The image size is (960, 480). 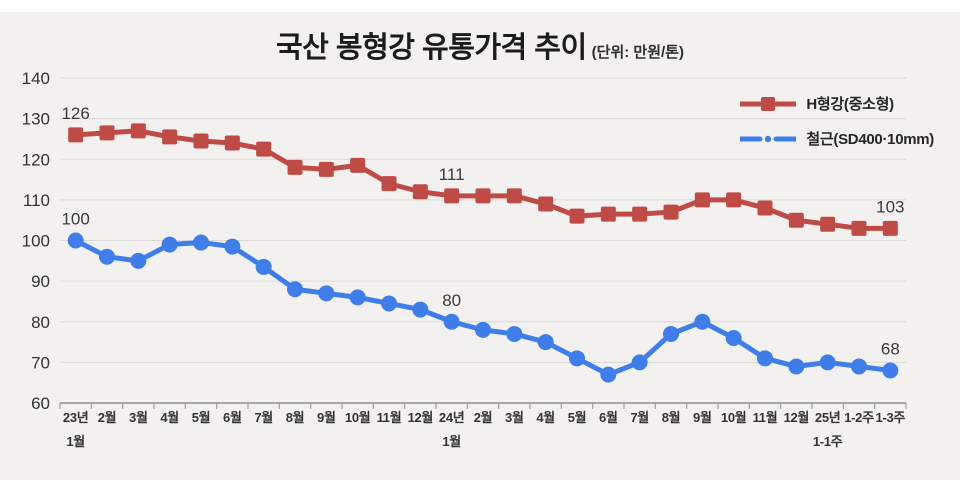 I want to click on y-tick-label: 70, so click(x=40, y=362).